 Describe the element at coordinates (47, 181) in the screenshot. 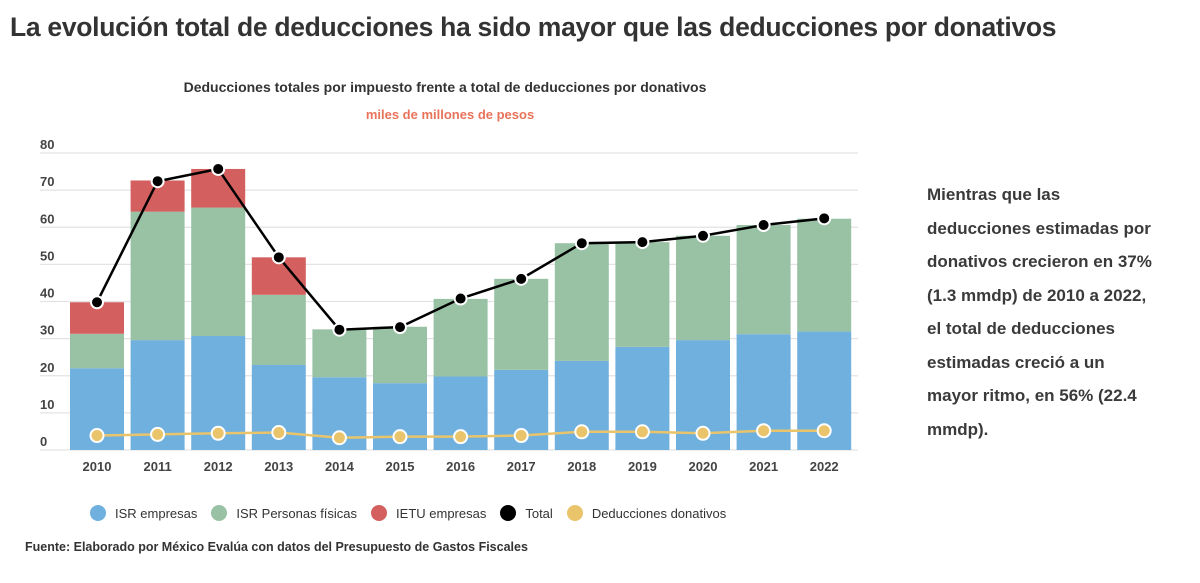

I see `y-tick-label: 70` at that location.